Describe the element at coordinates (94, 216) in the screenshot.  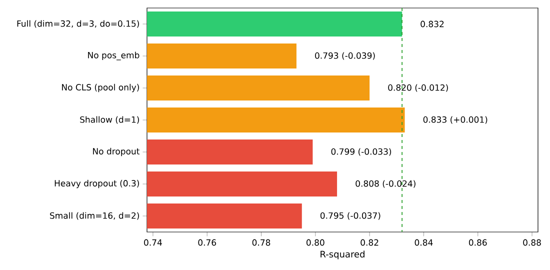
I see `y-tick-label: Small (dim=16, d=2)` at that location.